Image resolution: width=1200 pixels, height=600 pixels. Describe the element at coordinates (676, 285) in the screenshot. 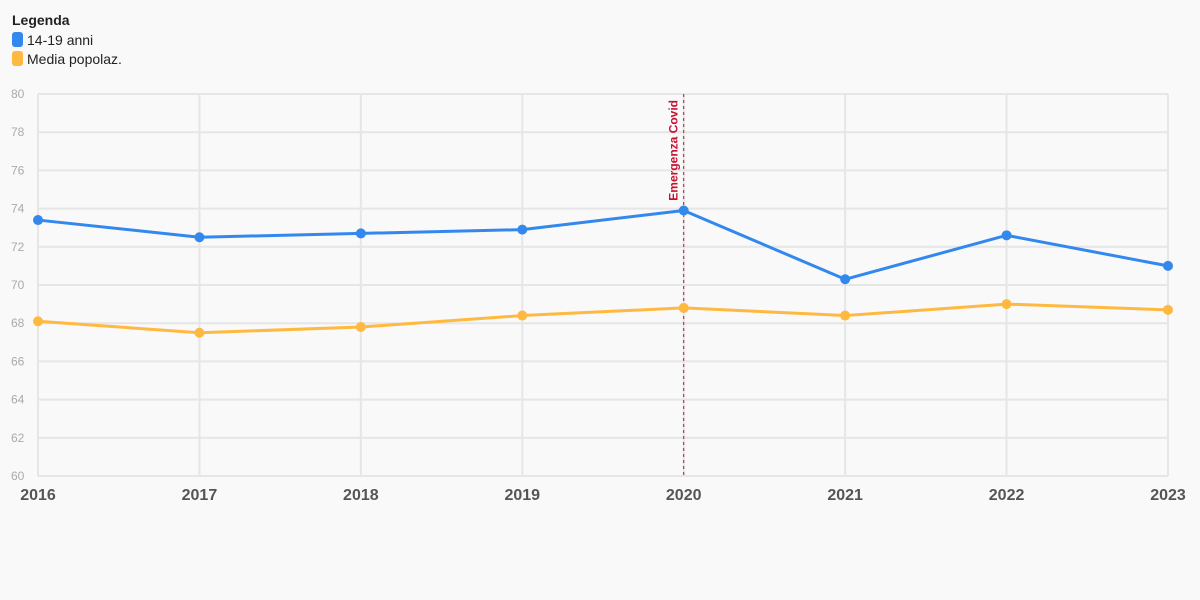

I see `annotations: Emergenza Covid` at that location.